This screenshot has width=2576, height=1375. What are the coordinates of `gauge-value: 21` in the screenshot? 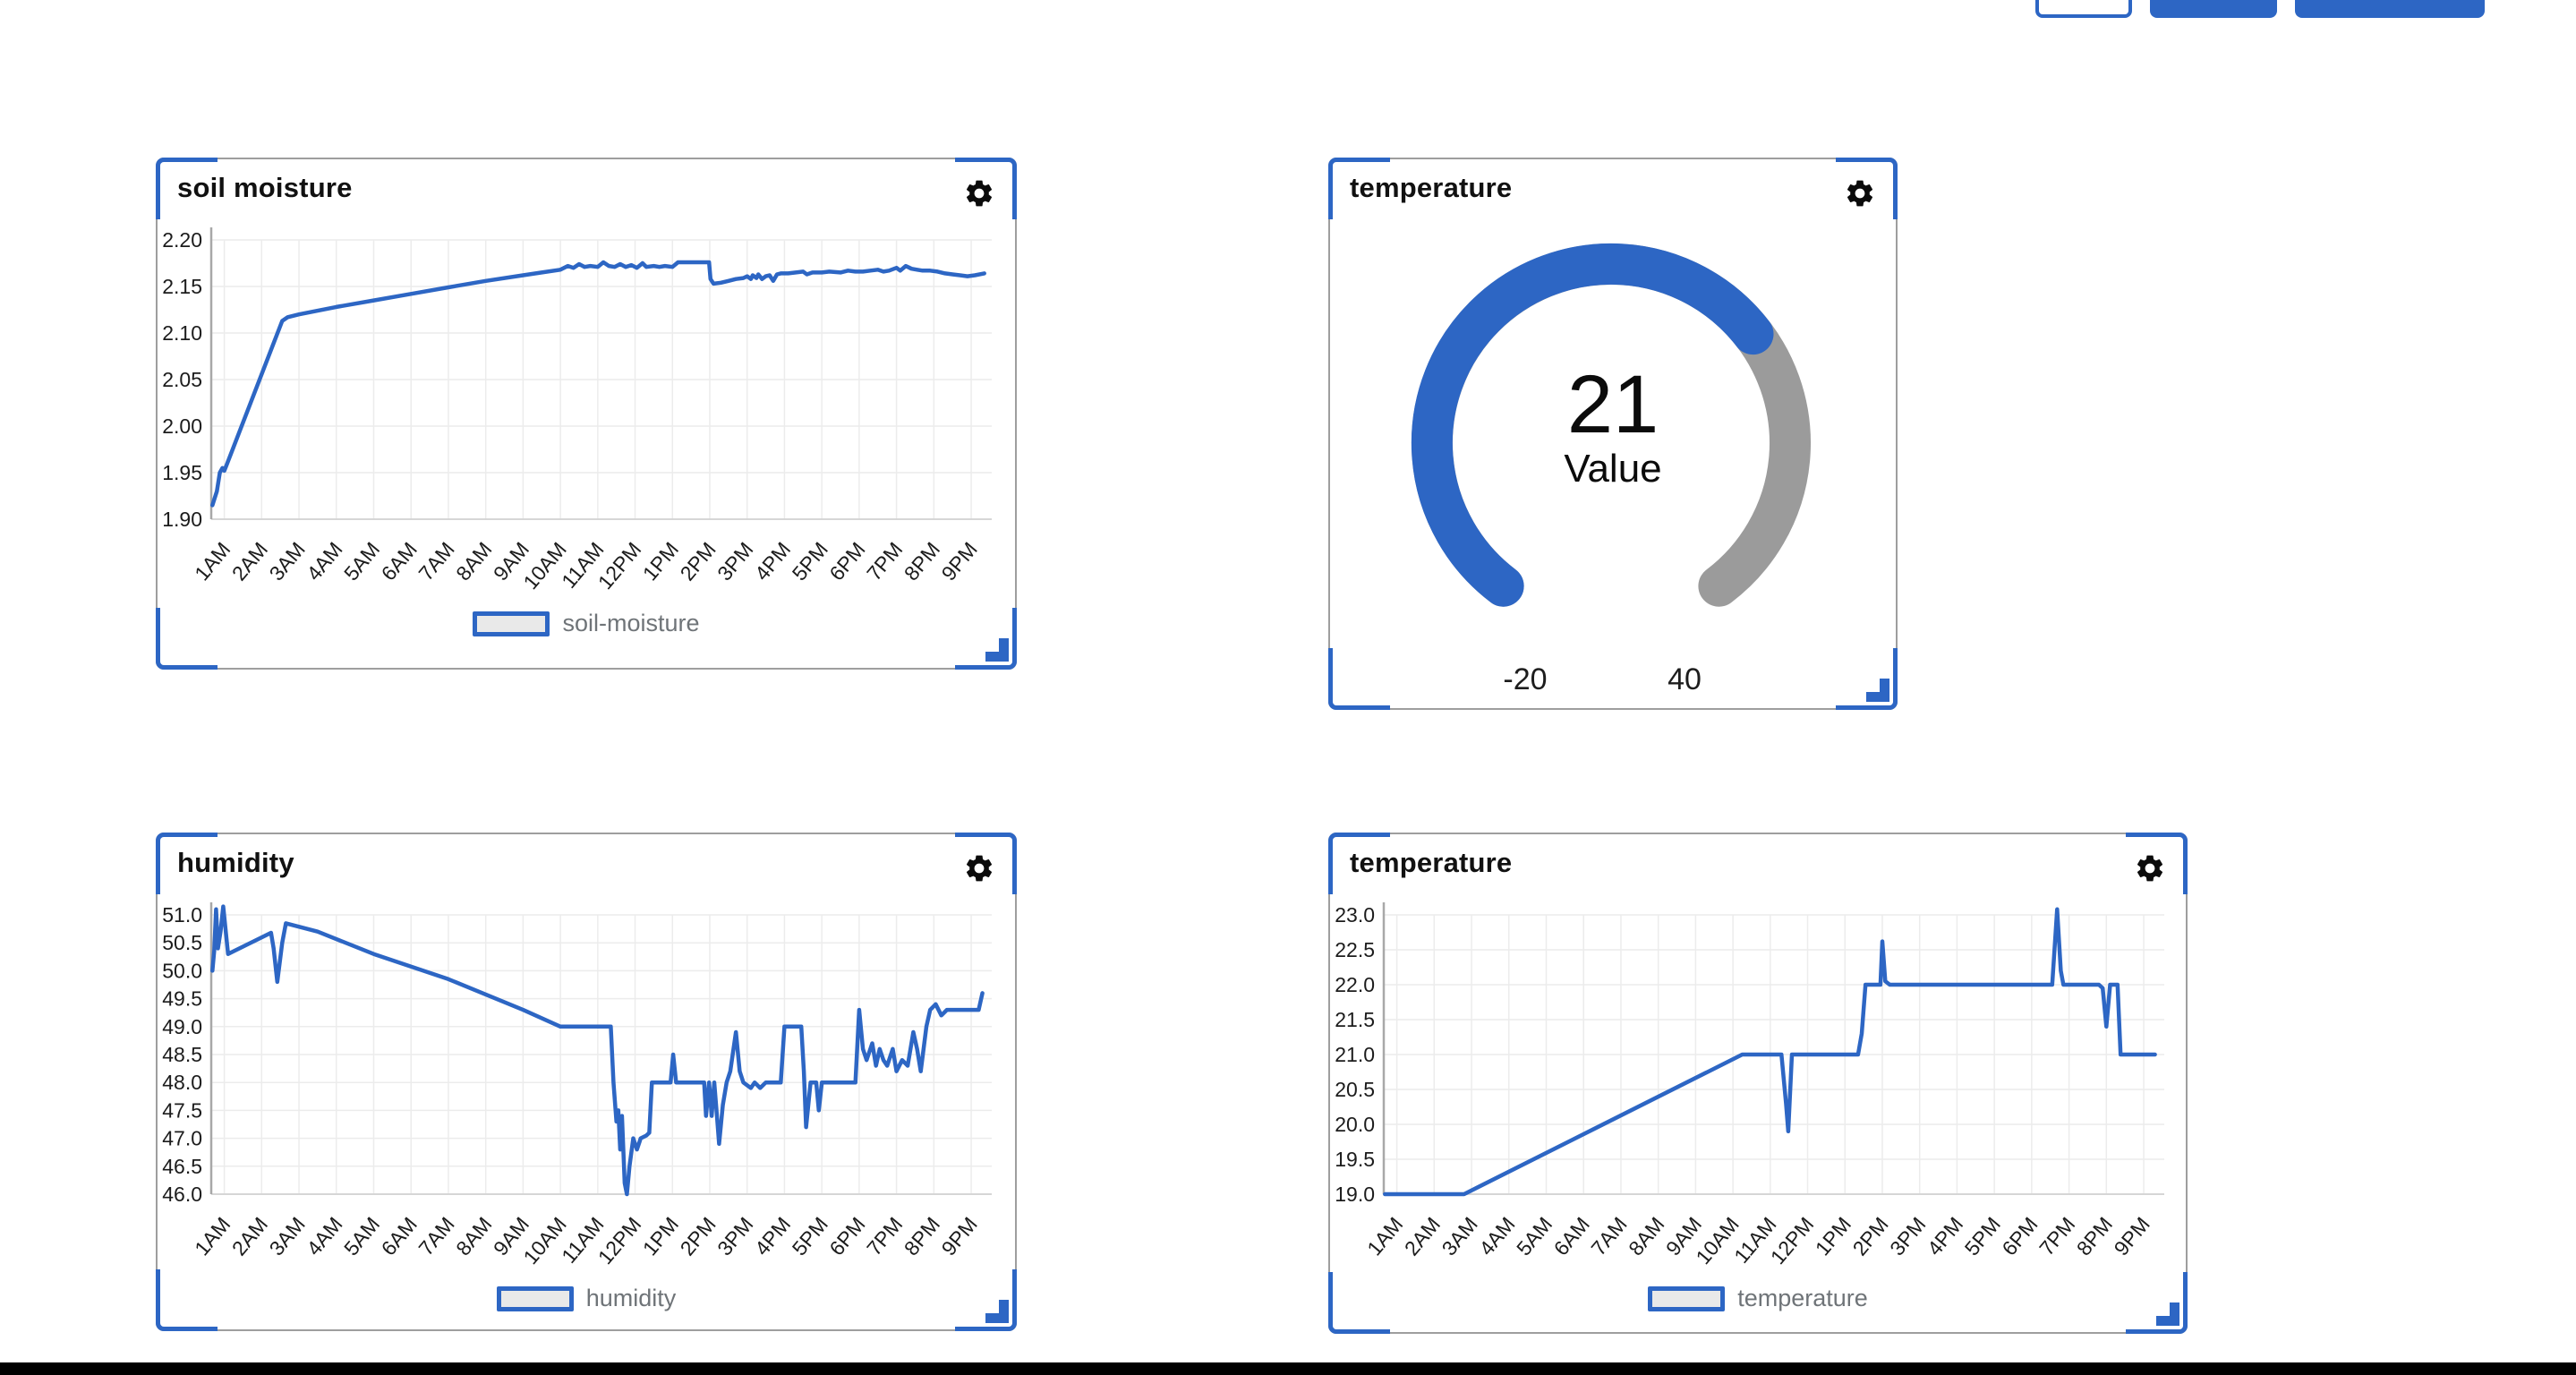 It's located at (1612, 404).